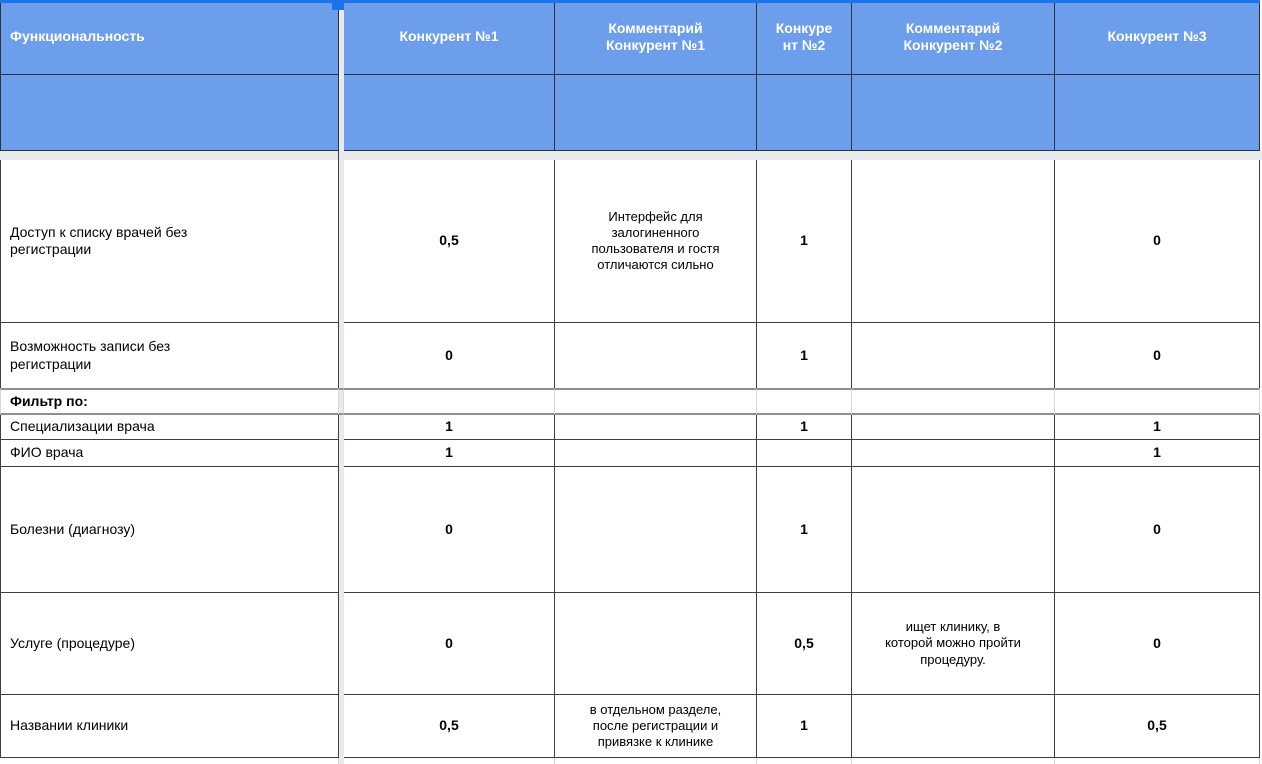 The width and height of the screenshot is (1262, 764). I want to click on freeze-handle, so click(338, 5).